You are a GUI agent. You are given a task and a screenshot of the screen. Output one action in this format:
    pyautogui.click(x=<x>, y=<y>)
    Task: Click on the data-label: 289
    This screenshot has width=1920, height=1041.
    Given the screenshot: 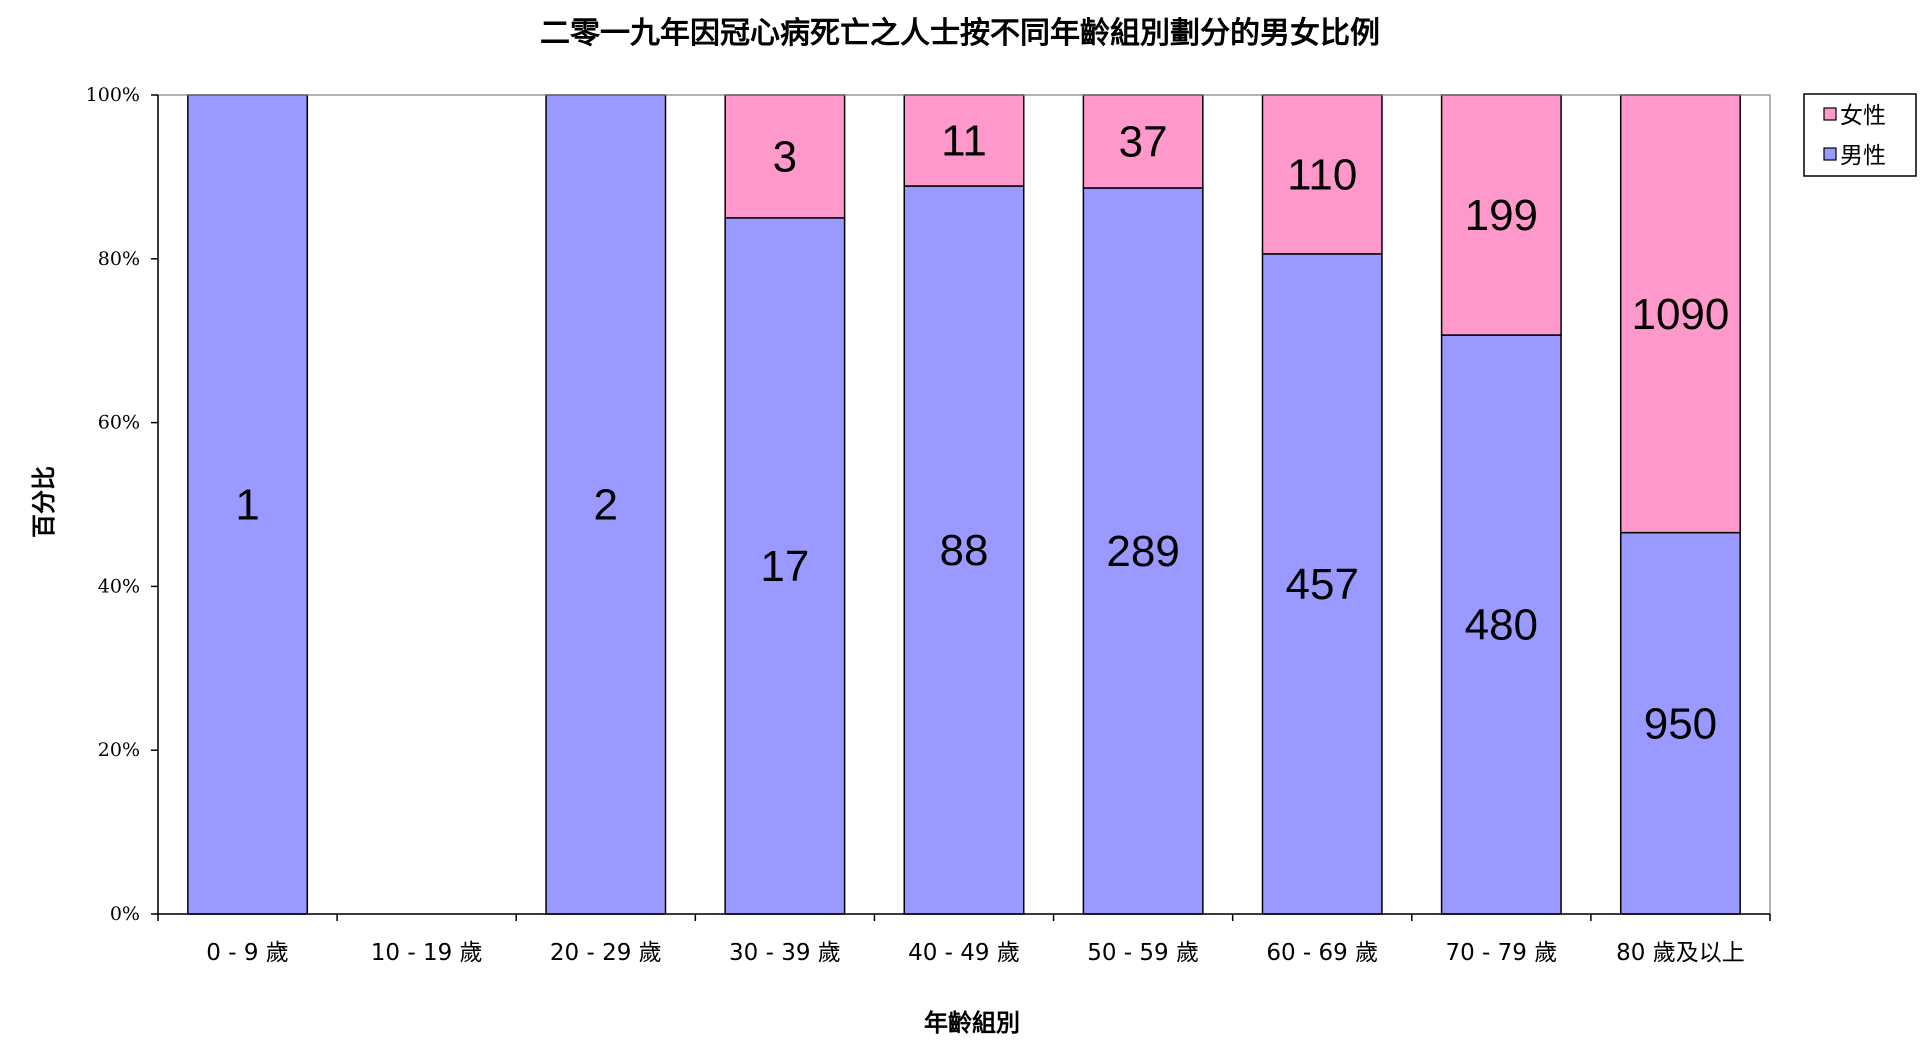 What is the action you would take?
    pyautogui.click(x=1142, y=551)
    